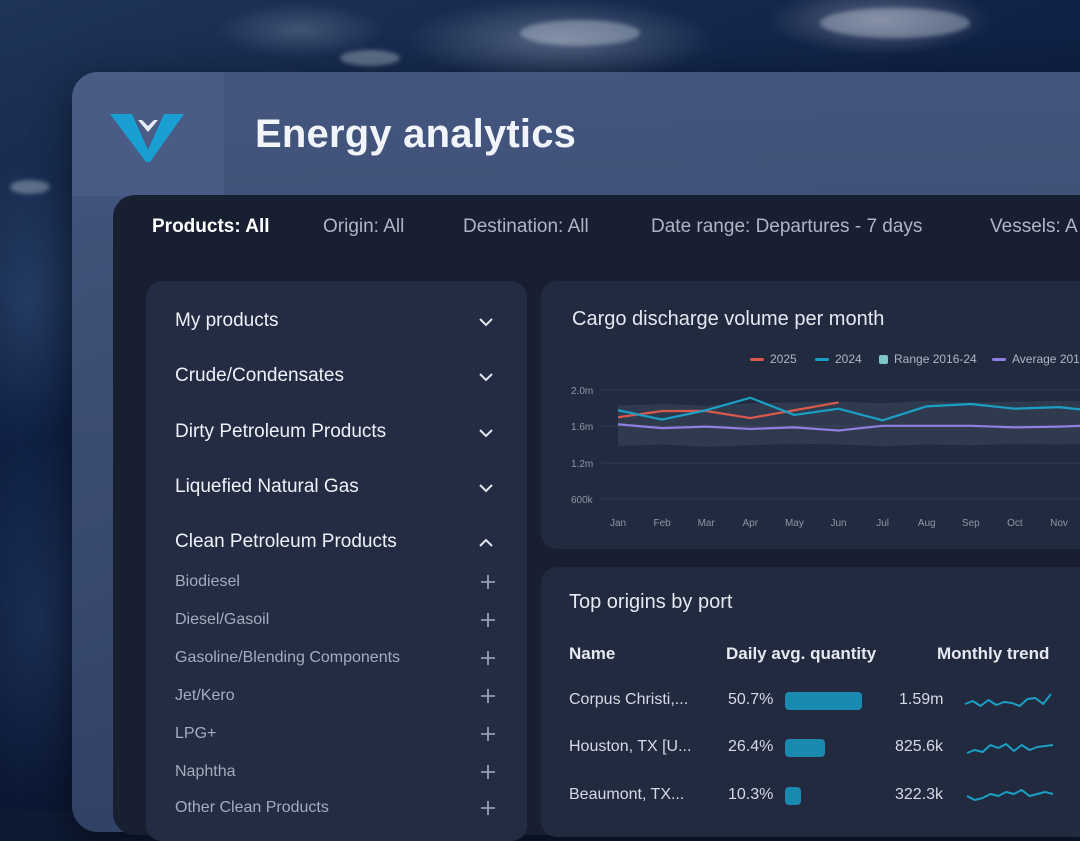  What do you see at coordinates (618, 523) in the screenshot?
I see `x-tick-label: Jan` at bounding box center [618, 523].